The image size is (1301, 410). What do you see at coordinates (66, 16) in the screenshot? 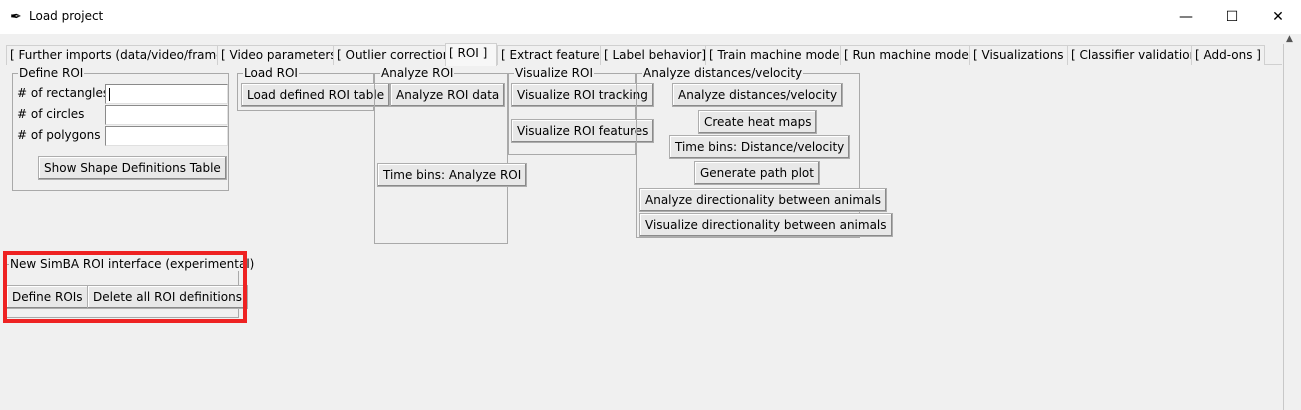
I see `window-title: Load project` at bounding box center [66, 16].